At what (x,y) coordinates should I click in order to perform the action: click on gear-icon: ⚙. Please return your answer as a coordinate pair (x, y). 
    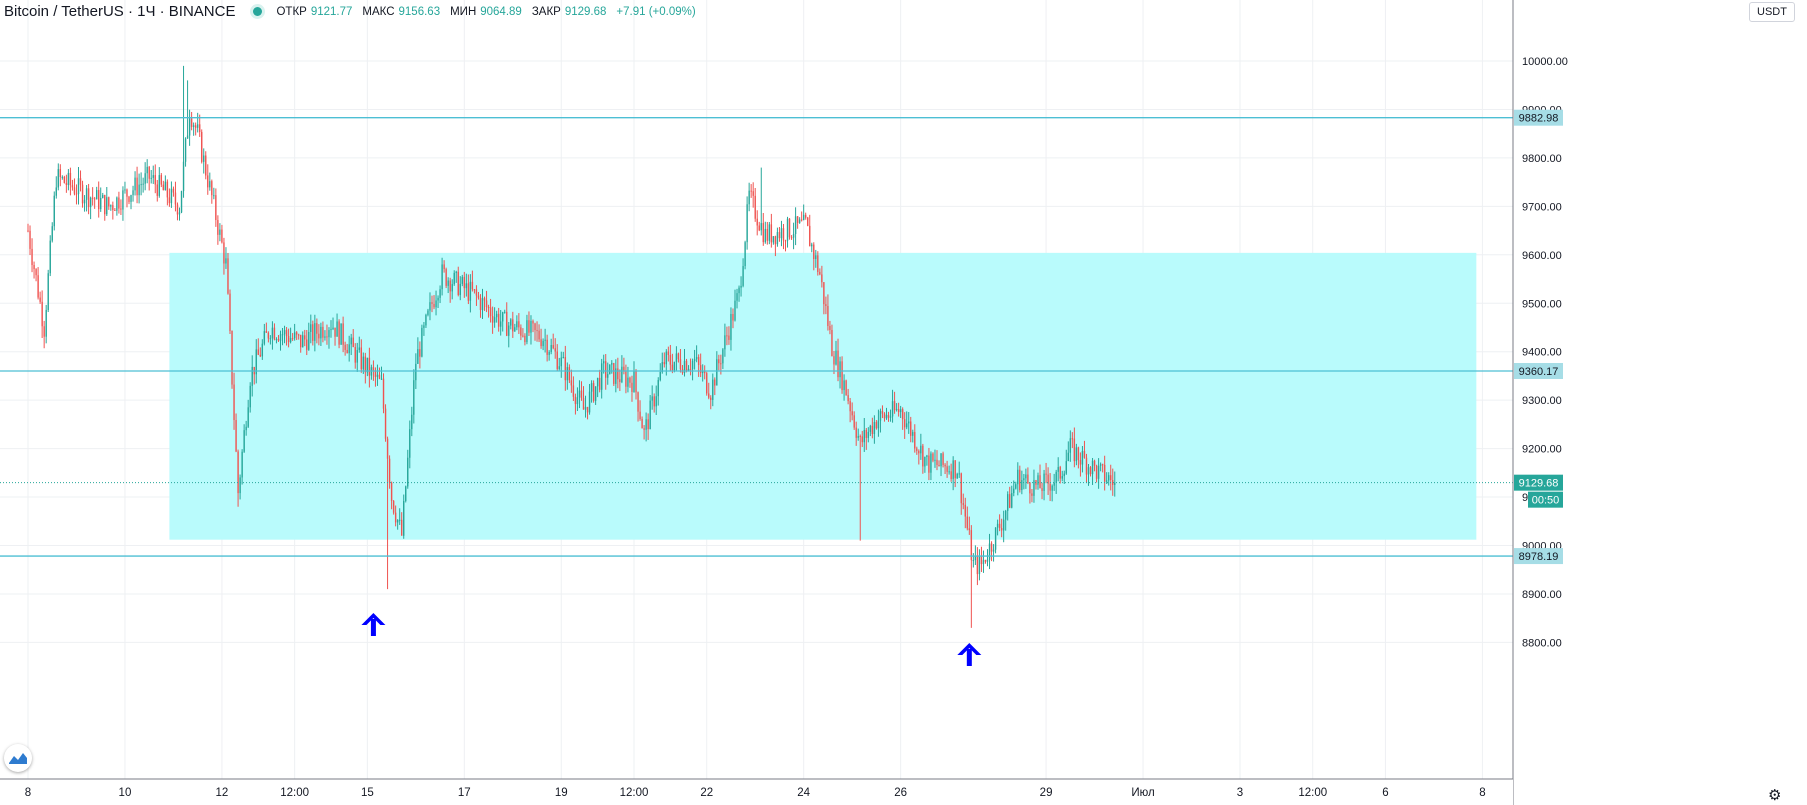
    Looking at the image, I should click on (1775, 795).